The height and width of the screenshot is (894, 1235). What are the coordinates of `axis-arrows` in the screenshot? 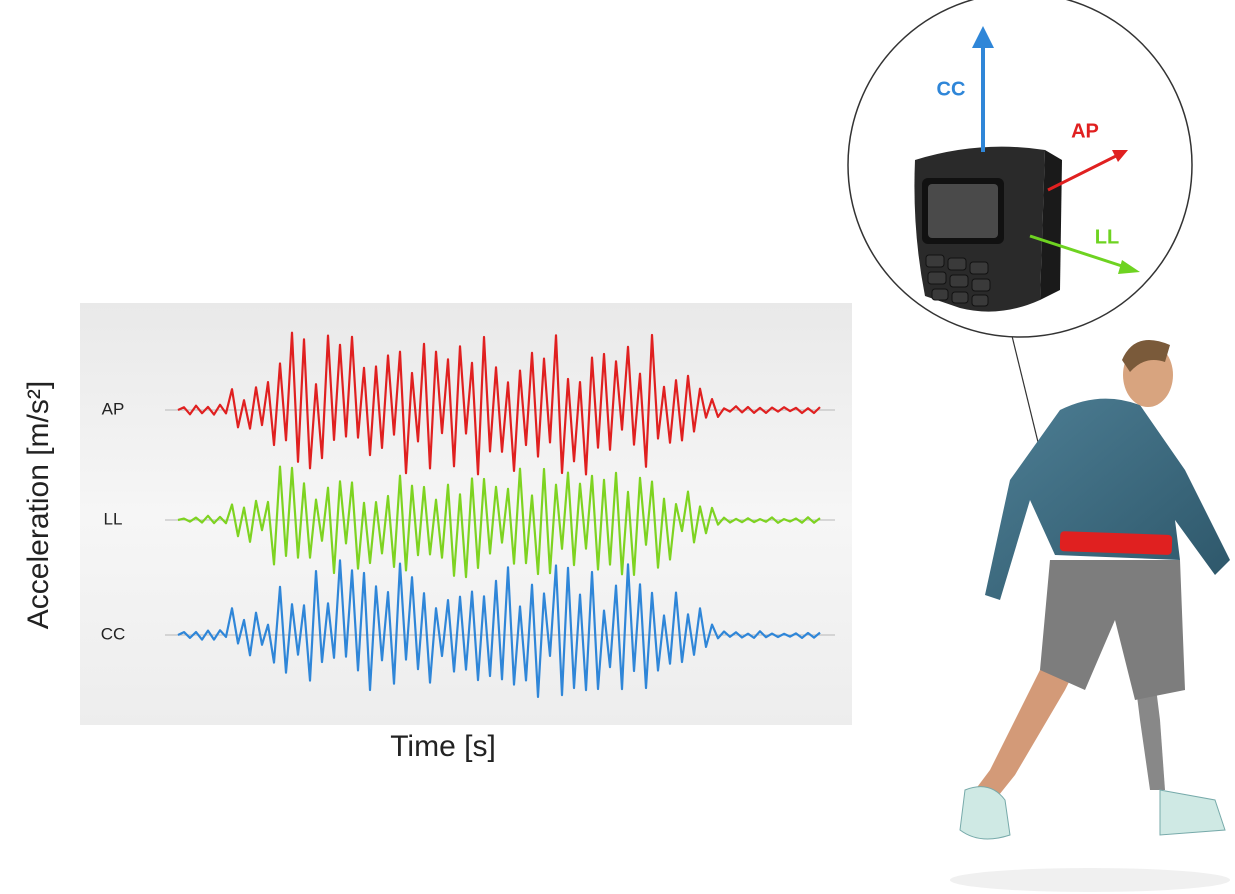 It's located at (1056, 150).